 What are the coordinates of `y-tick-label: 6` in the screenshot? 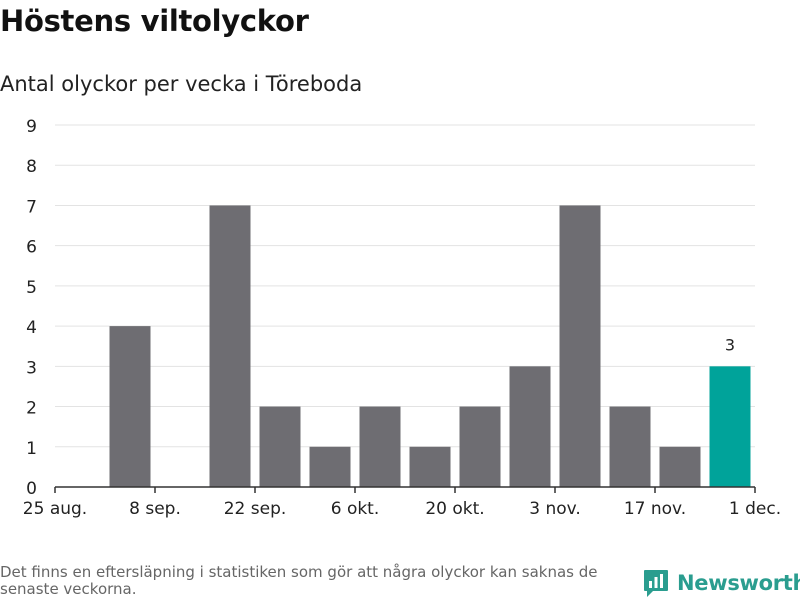 It's located at (31, 248).